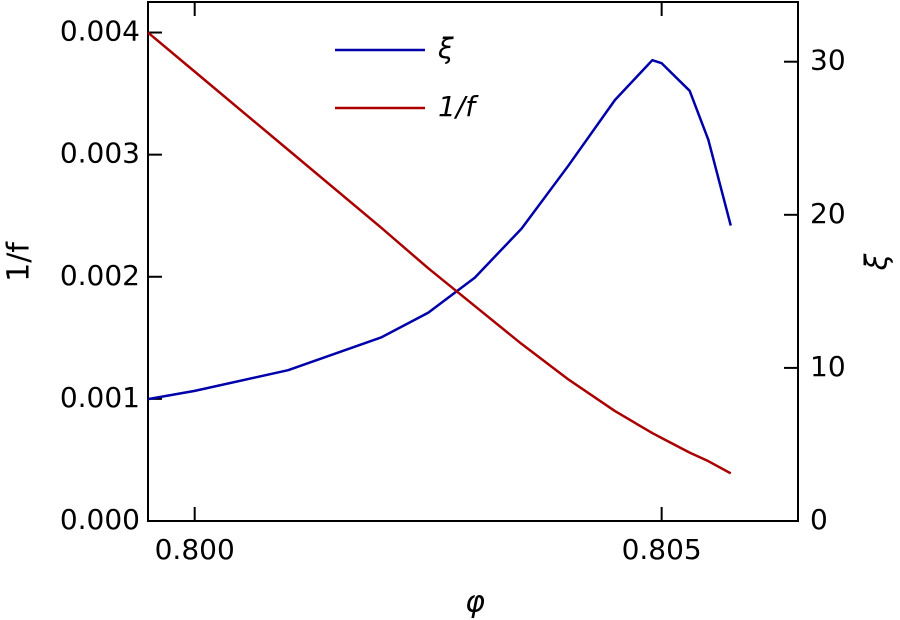  Describe the element at coordinates (100, 519) in the screenshot. I see `y-tick-label: 0.000` at that location.